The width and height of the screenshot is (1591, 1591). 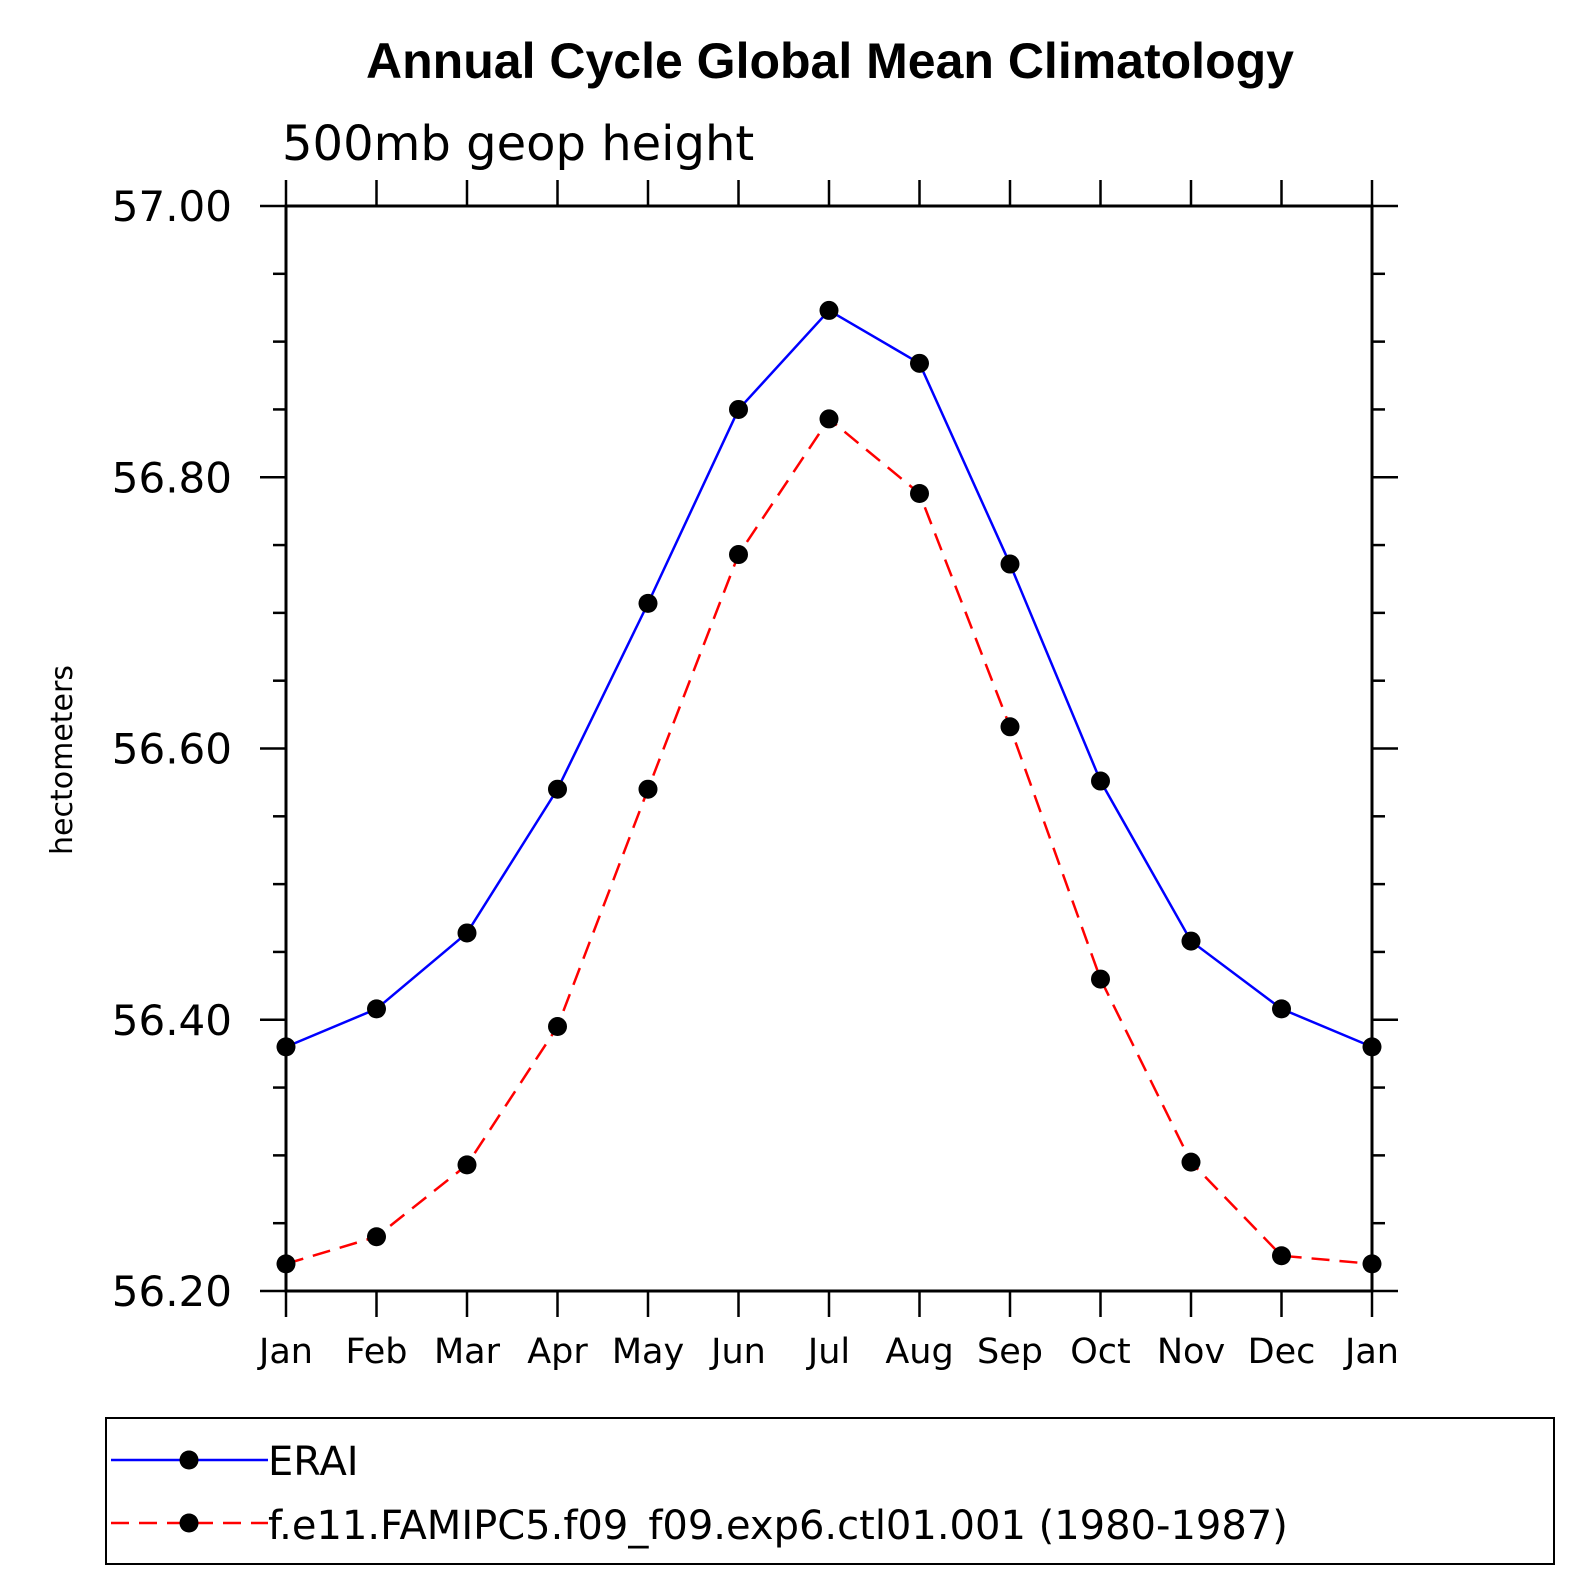 What do you see at coordinates (557, 1352) in the screenshot?
I see `x-tick-label: Apr` at bounding box center [557, 1352].